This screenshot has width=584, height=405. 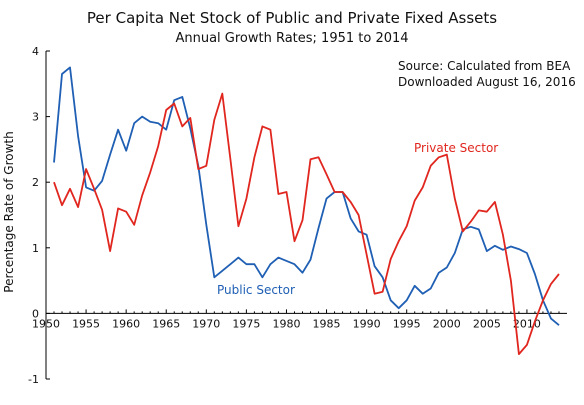 I want to click on y-tick-label: 4, so click(x=35, y=51).